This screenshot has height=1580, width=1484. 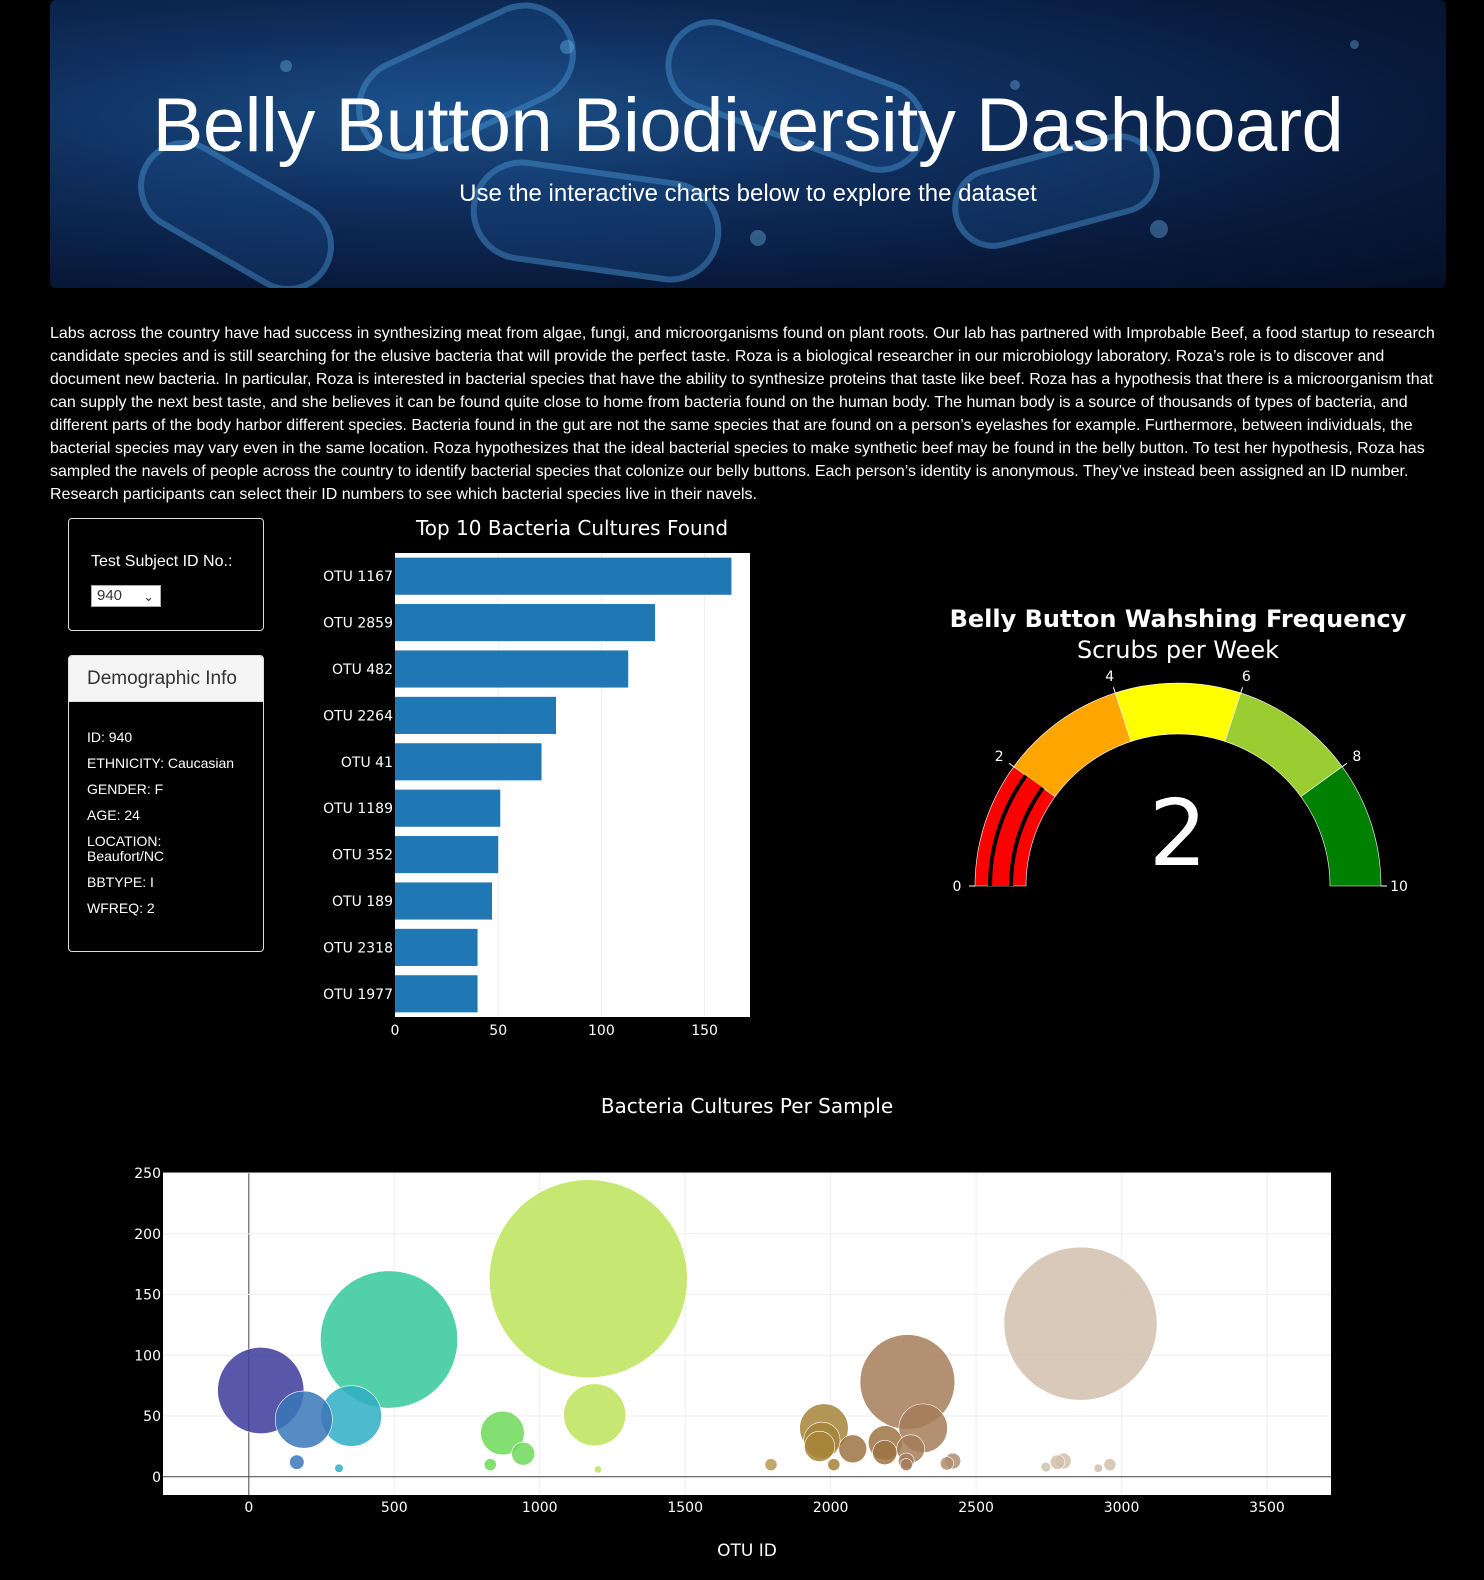 What do you see at coordinates (120, 882) in the screenshot?
I see `demo-bbtype: BBTYPE: I` at bounding box center [120, 882].